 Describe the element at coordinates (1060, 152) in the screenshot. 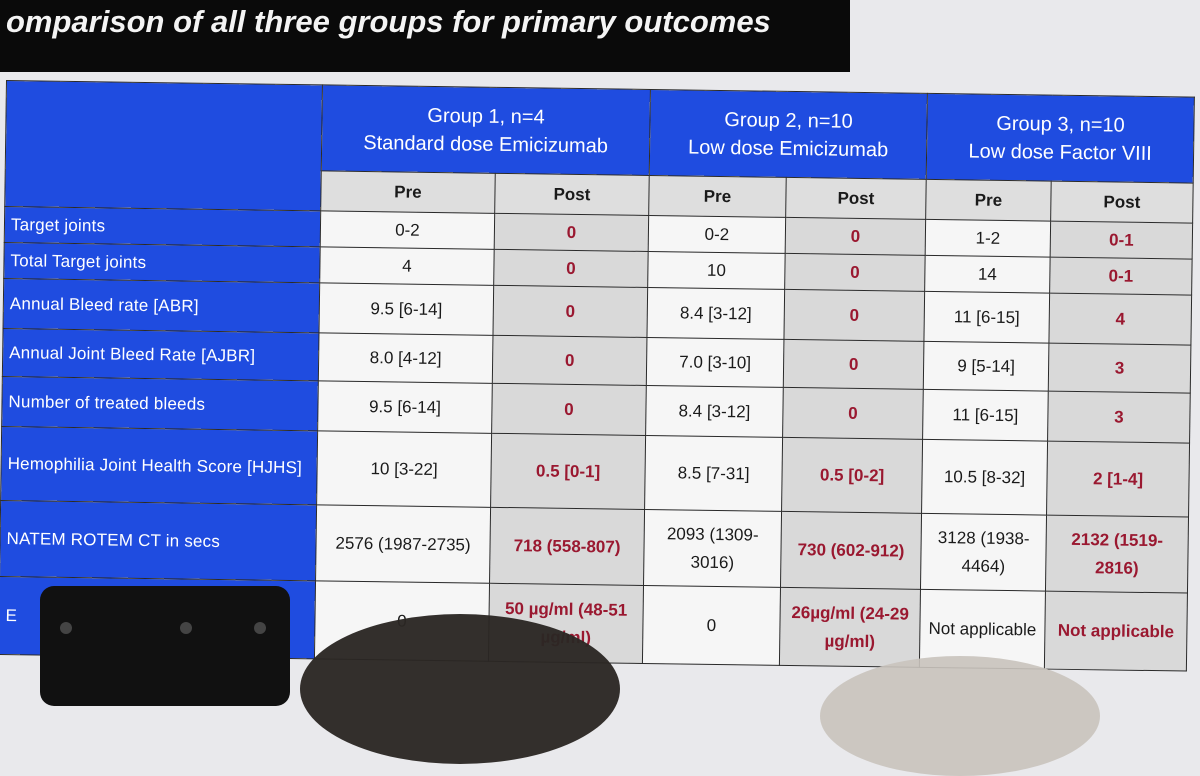

I see `group-3-treatment: Low dose Factor VIII` at that location.